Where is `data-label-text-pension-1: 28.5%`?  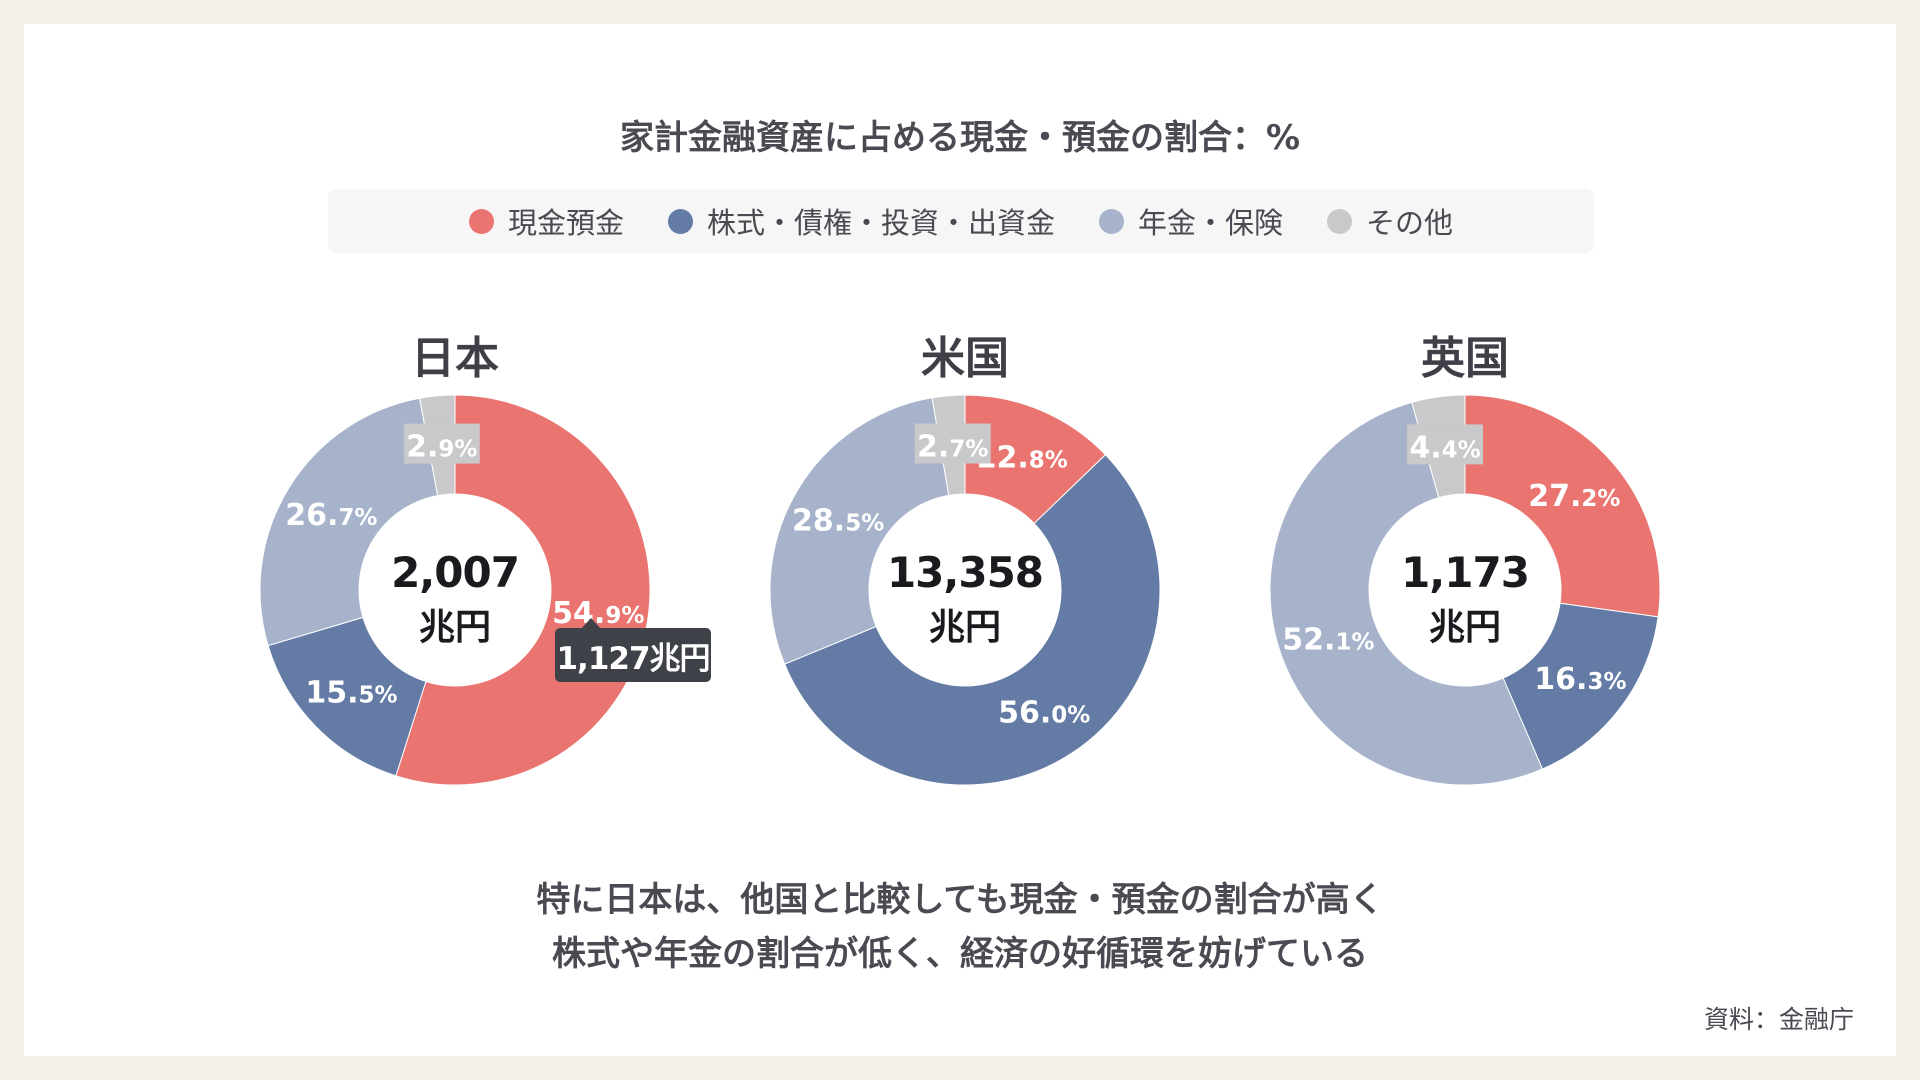 data-label-text-pension-1: 28.5% is located at coordinates (838, 521).